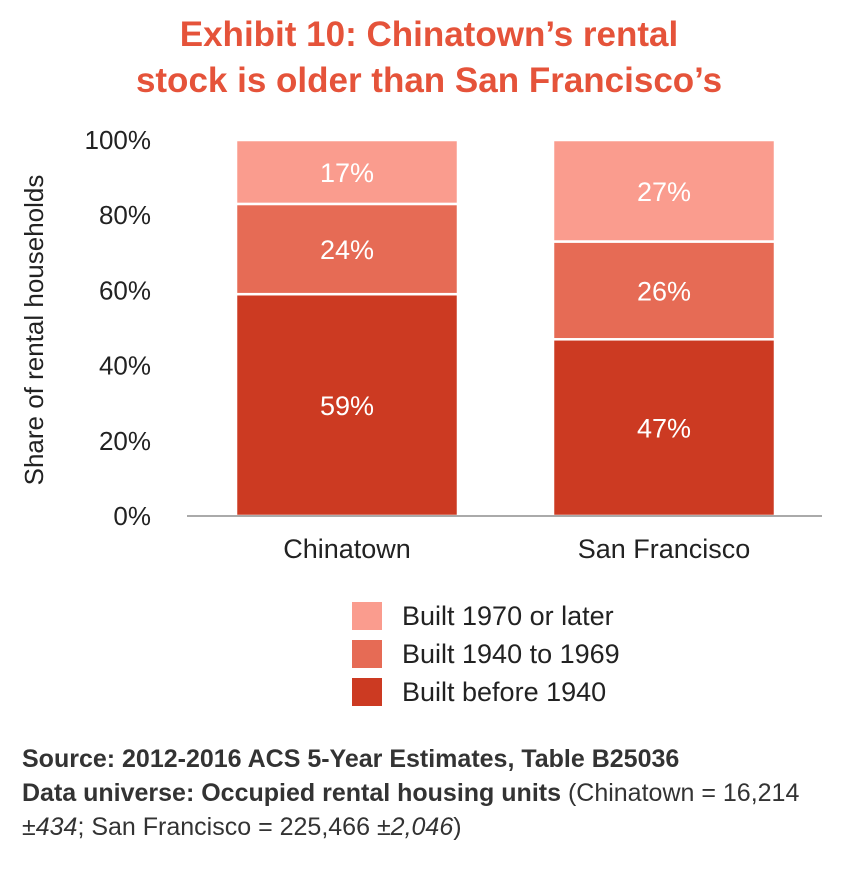  Describe the element at coordinates (347, 549) in the screenshot. I see `x-tick-label: Chinatown` at that location.